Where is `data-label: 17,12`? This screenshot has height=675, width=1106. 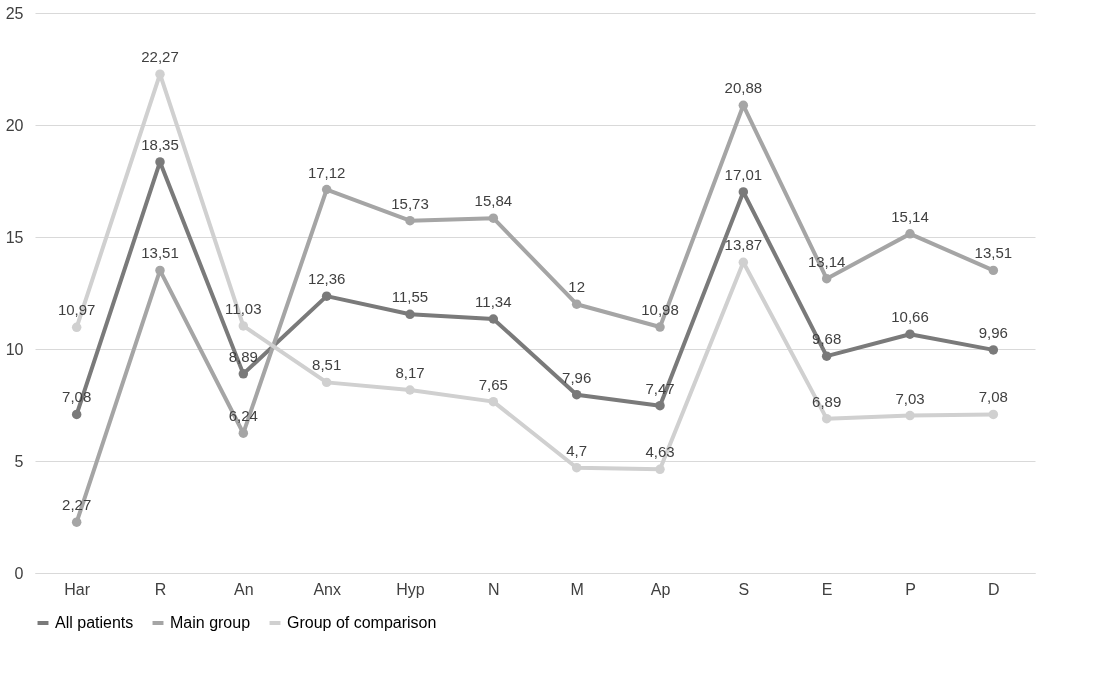 data-label: 17,12 is located at coordinates (326, 172).